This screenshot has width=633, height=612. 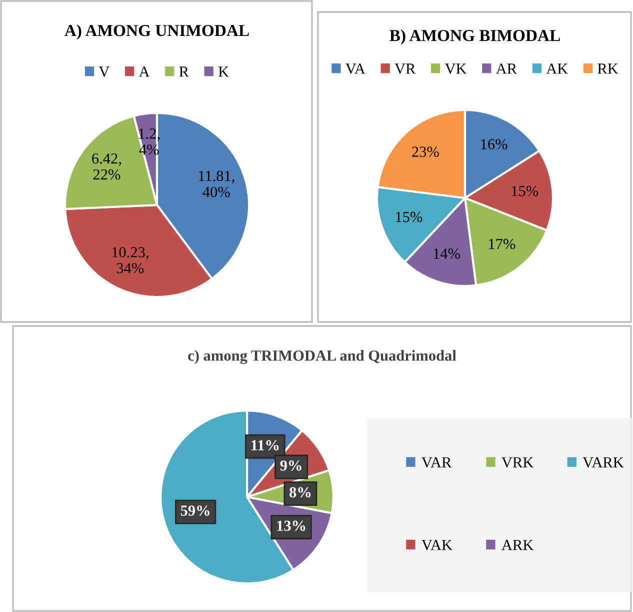 What do you see at coordinates (557, 69) in the screenshot?
I see `legend-label: AK` at bounding box center [557, 69].